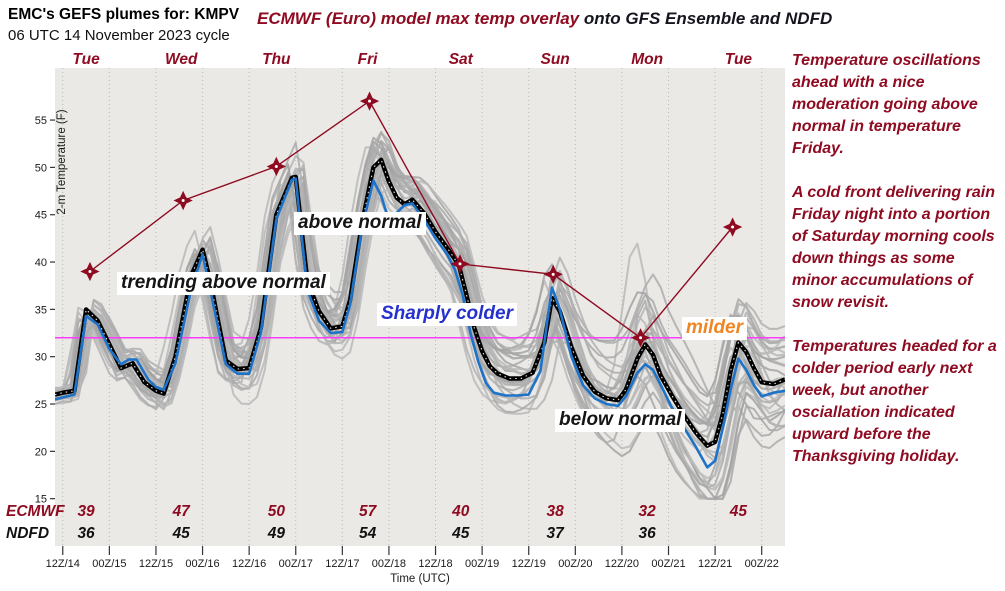 This screenshot has height=591, width=1005. I want to click on y-axis: 15 20 25 30 35 40 45 50 55 2-m Temperature (F), so click(51, 307).